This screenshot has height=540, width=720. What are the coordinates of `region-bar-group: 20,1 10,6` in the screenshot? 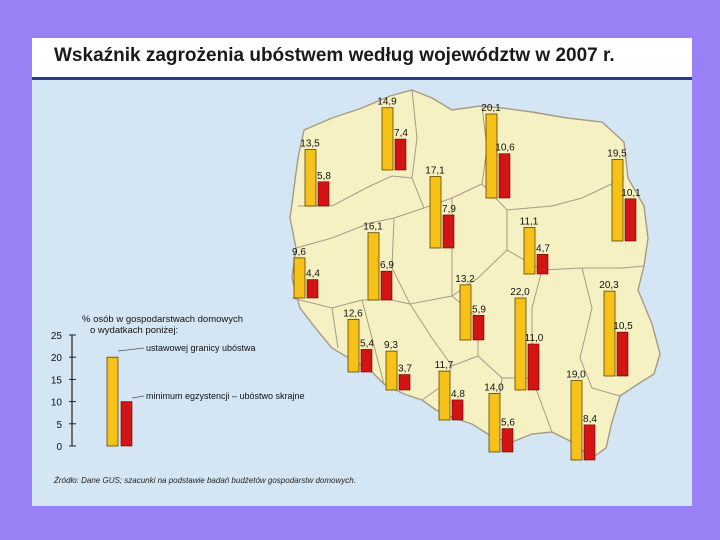 It's located at (498, 151).